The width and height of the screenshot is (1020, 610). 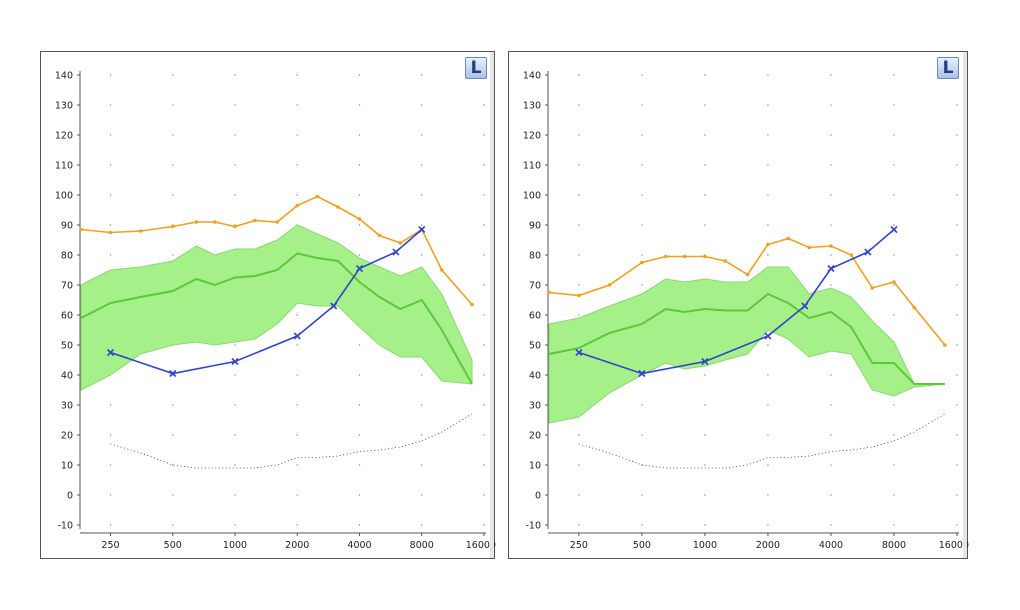 What do you see at coordinates (64, 76) in the screenshot?
I see `y-tick-label: 140` at bounding box center [64, 76].